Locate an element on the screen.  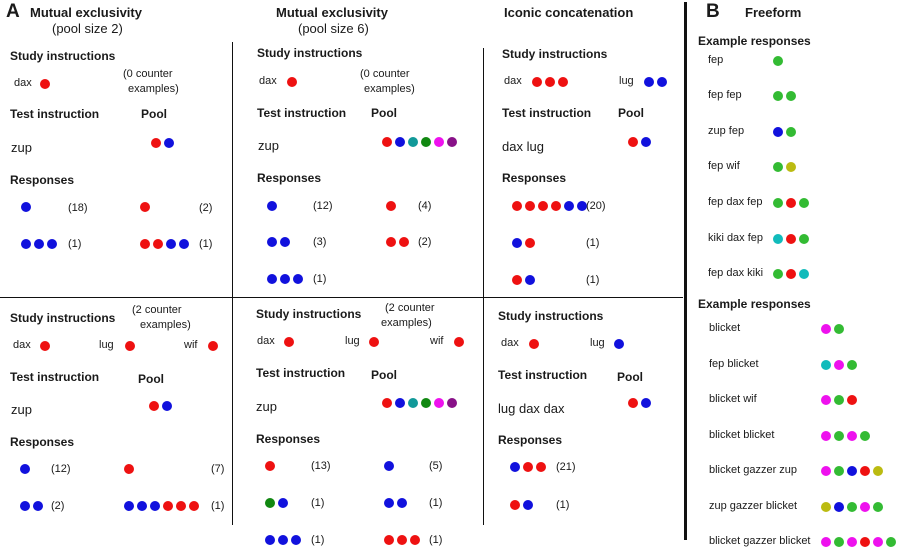
freeform-phrase: zup fep is located at coordinates (726, 131).